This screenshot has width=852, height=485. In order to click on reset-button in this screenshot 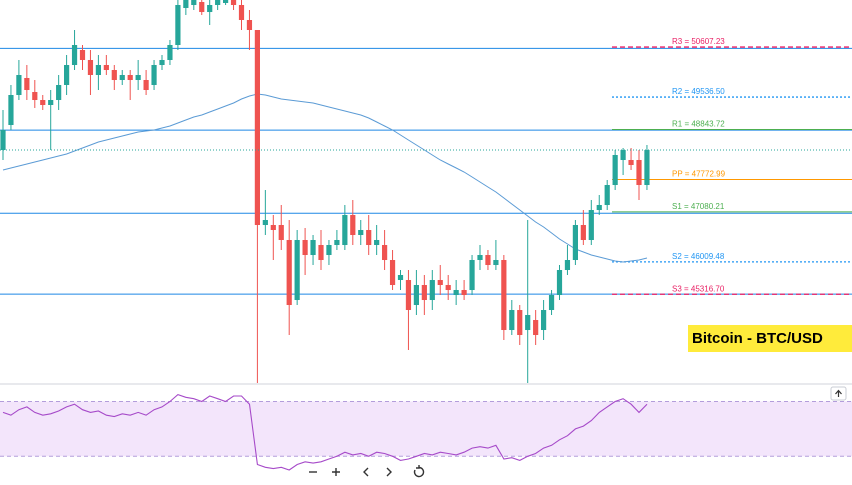, I will do `click(419, 471)`.